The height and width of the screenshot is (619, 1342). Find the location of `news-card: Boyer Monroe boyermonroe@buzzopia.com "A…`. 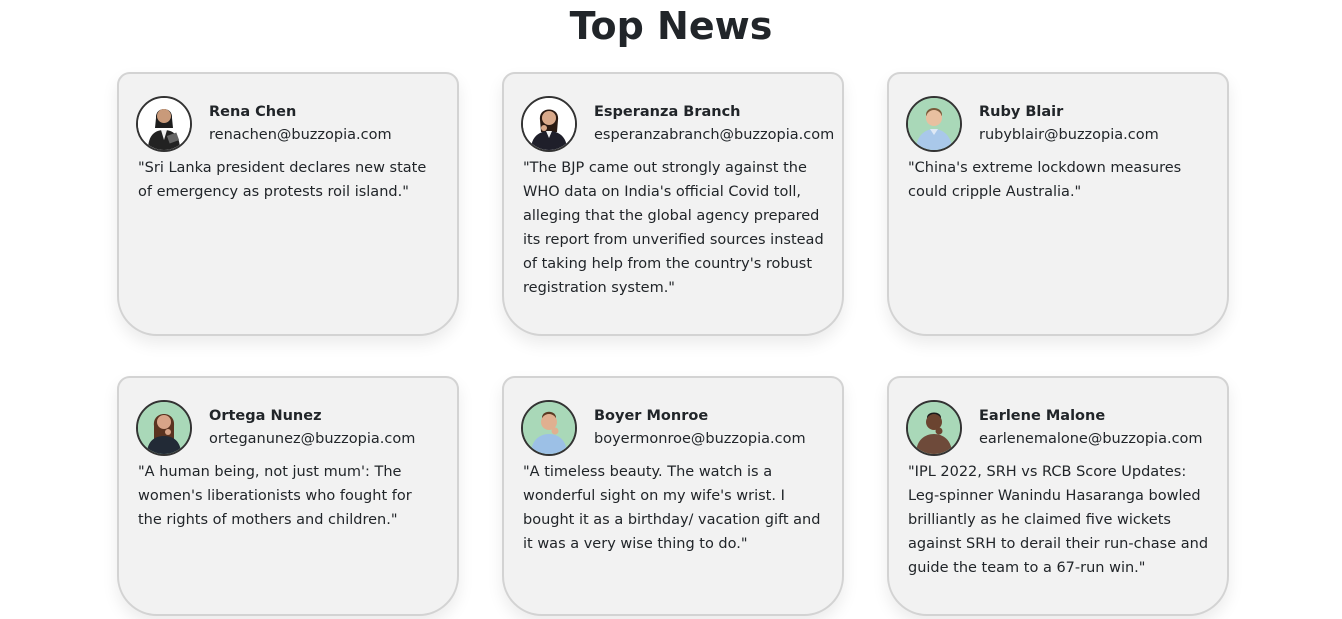

news-card: Boyer Monroe boyermonroe@buzzopia.com "A… is located at coordinates (673, 496).